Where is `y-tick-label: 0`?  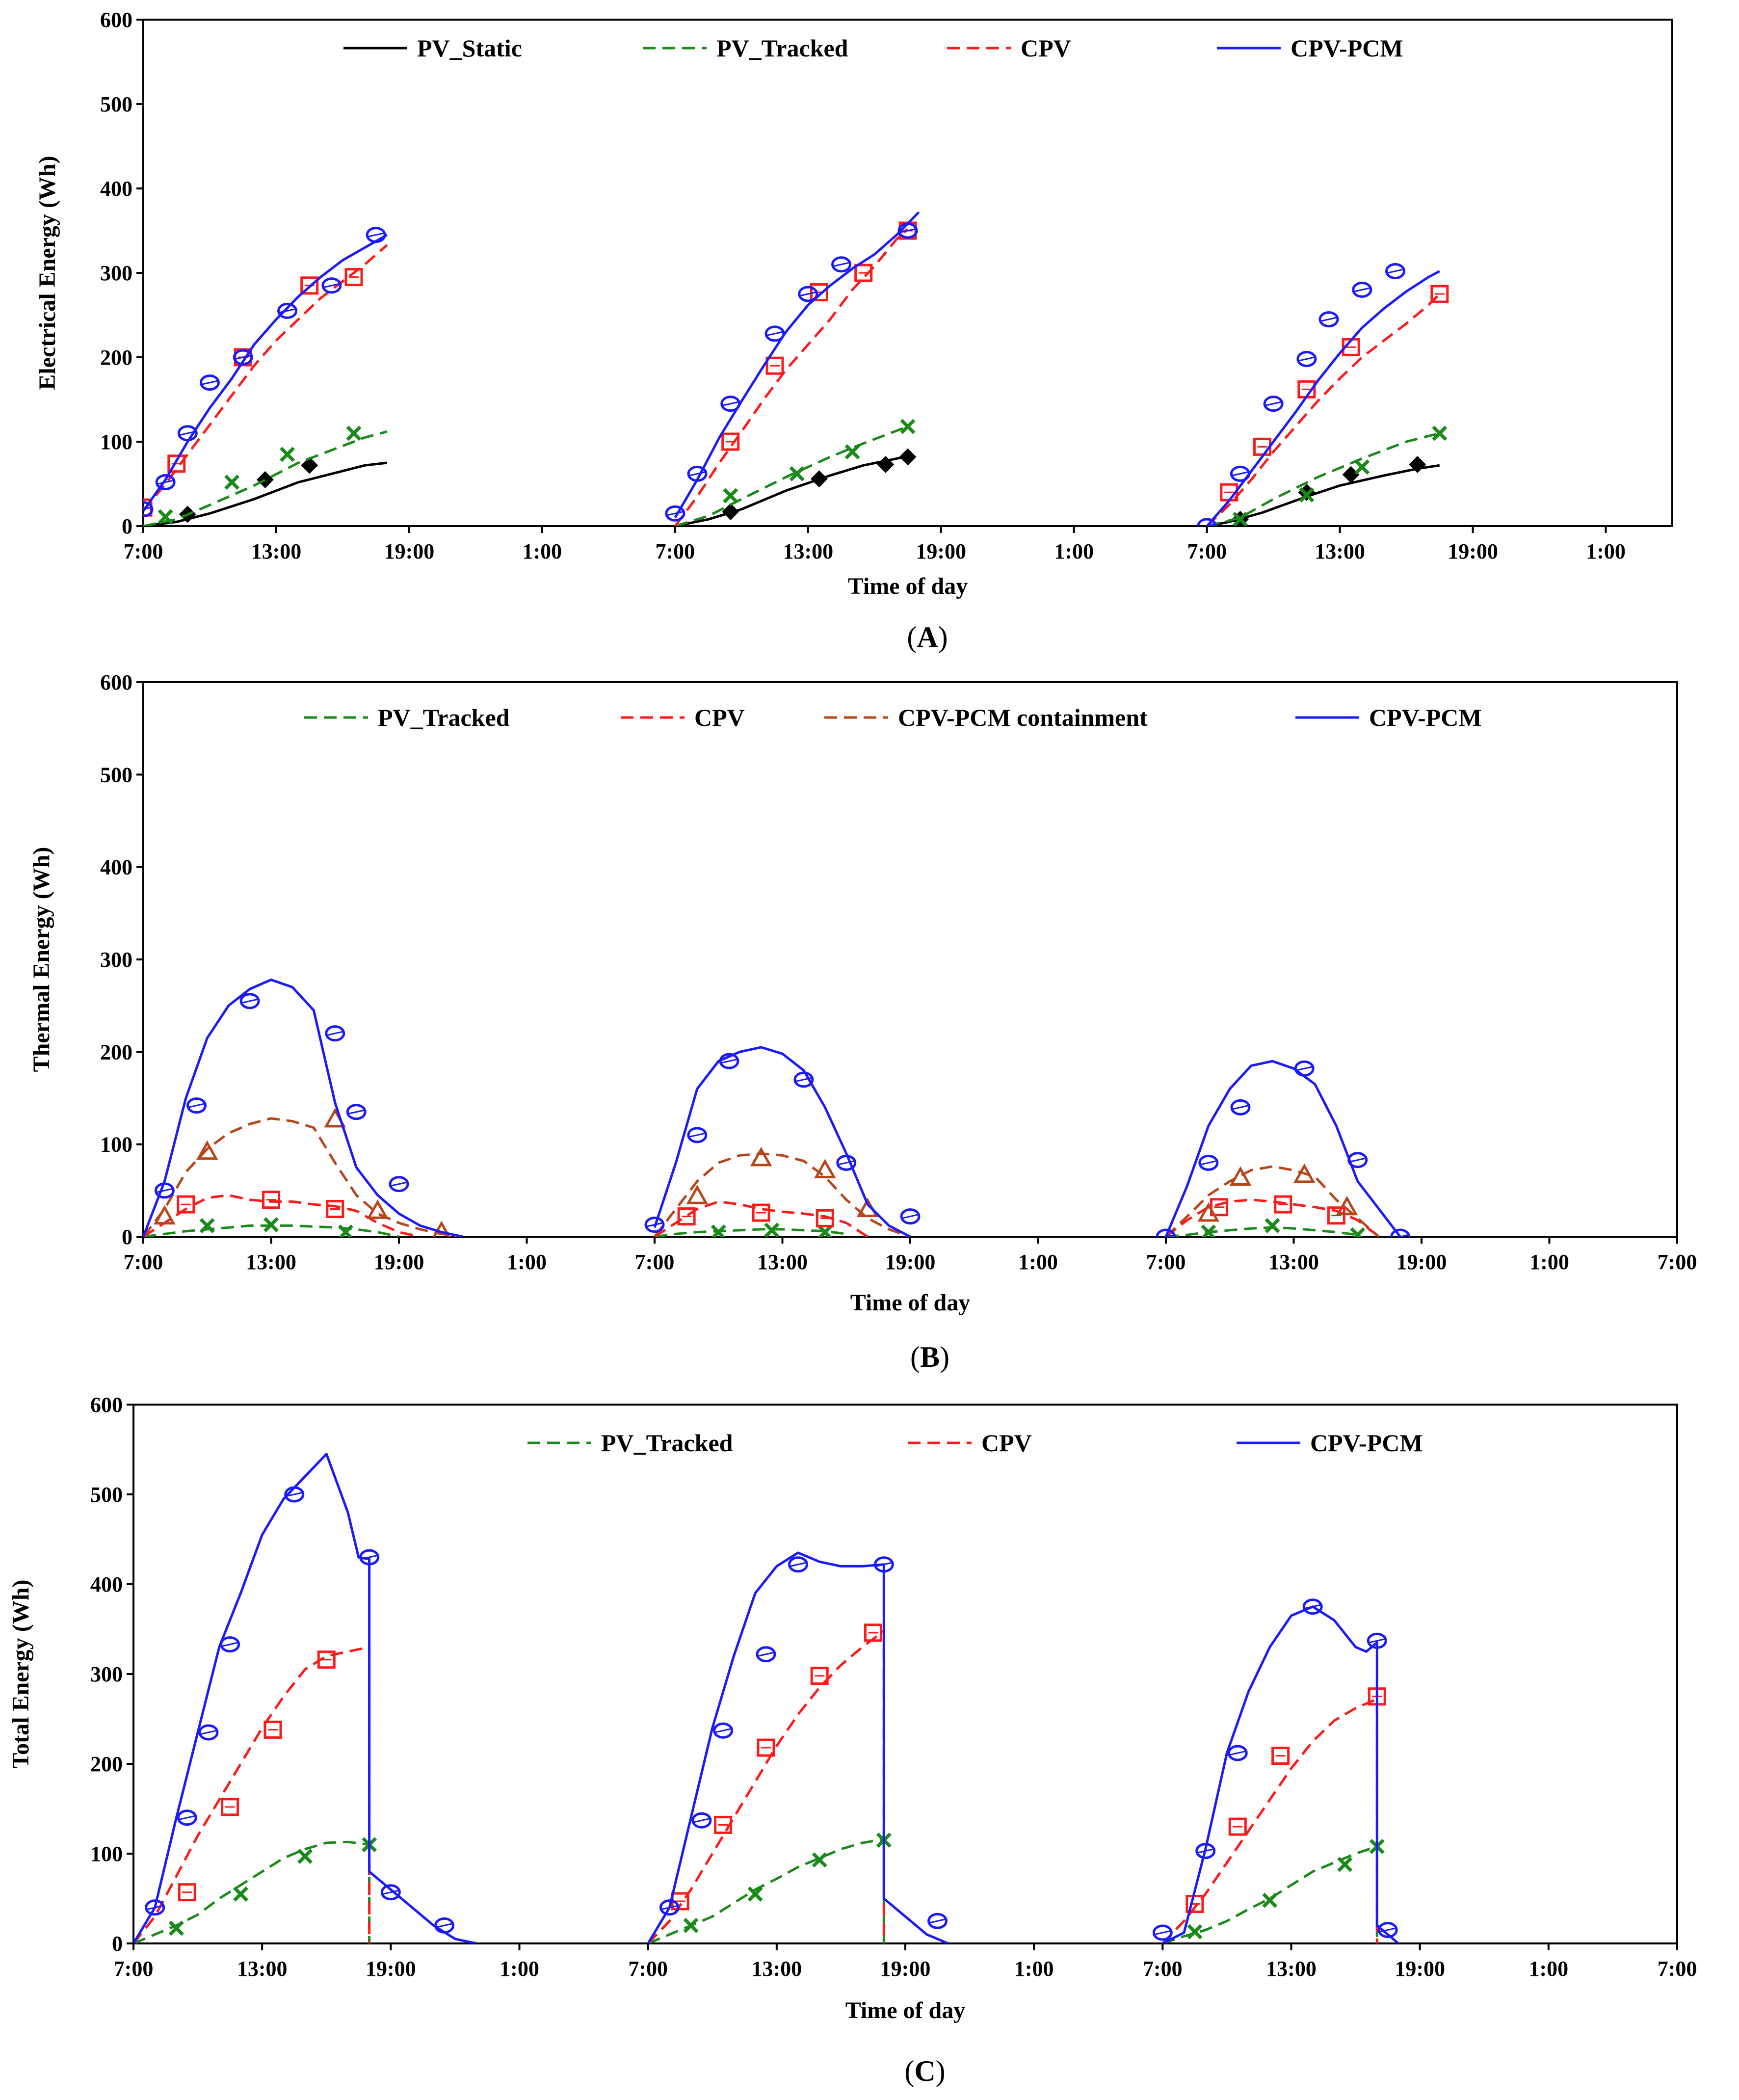
y-tick-label: 0 is located at coordinates (127, 1237).